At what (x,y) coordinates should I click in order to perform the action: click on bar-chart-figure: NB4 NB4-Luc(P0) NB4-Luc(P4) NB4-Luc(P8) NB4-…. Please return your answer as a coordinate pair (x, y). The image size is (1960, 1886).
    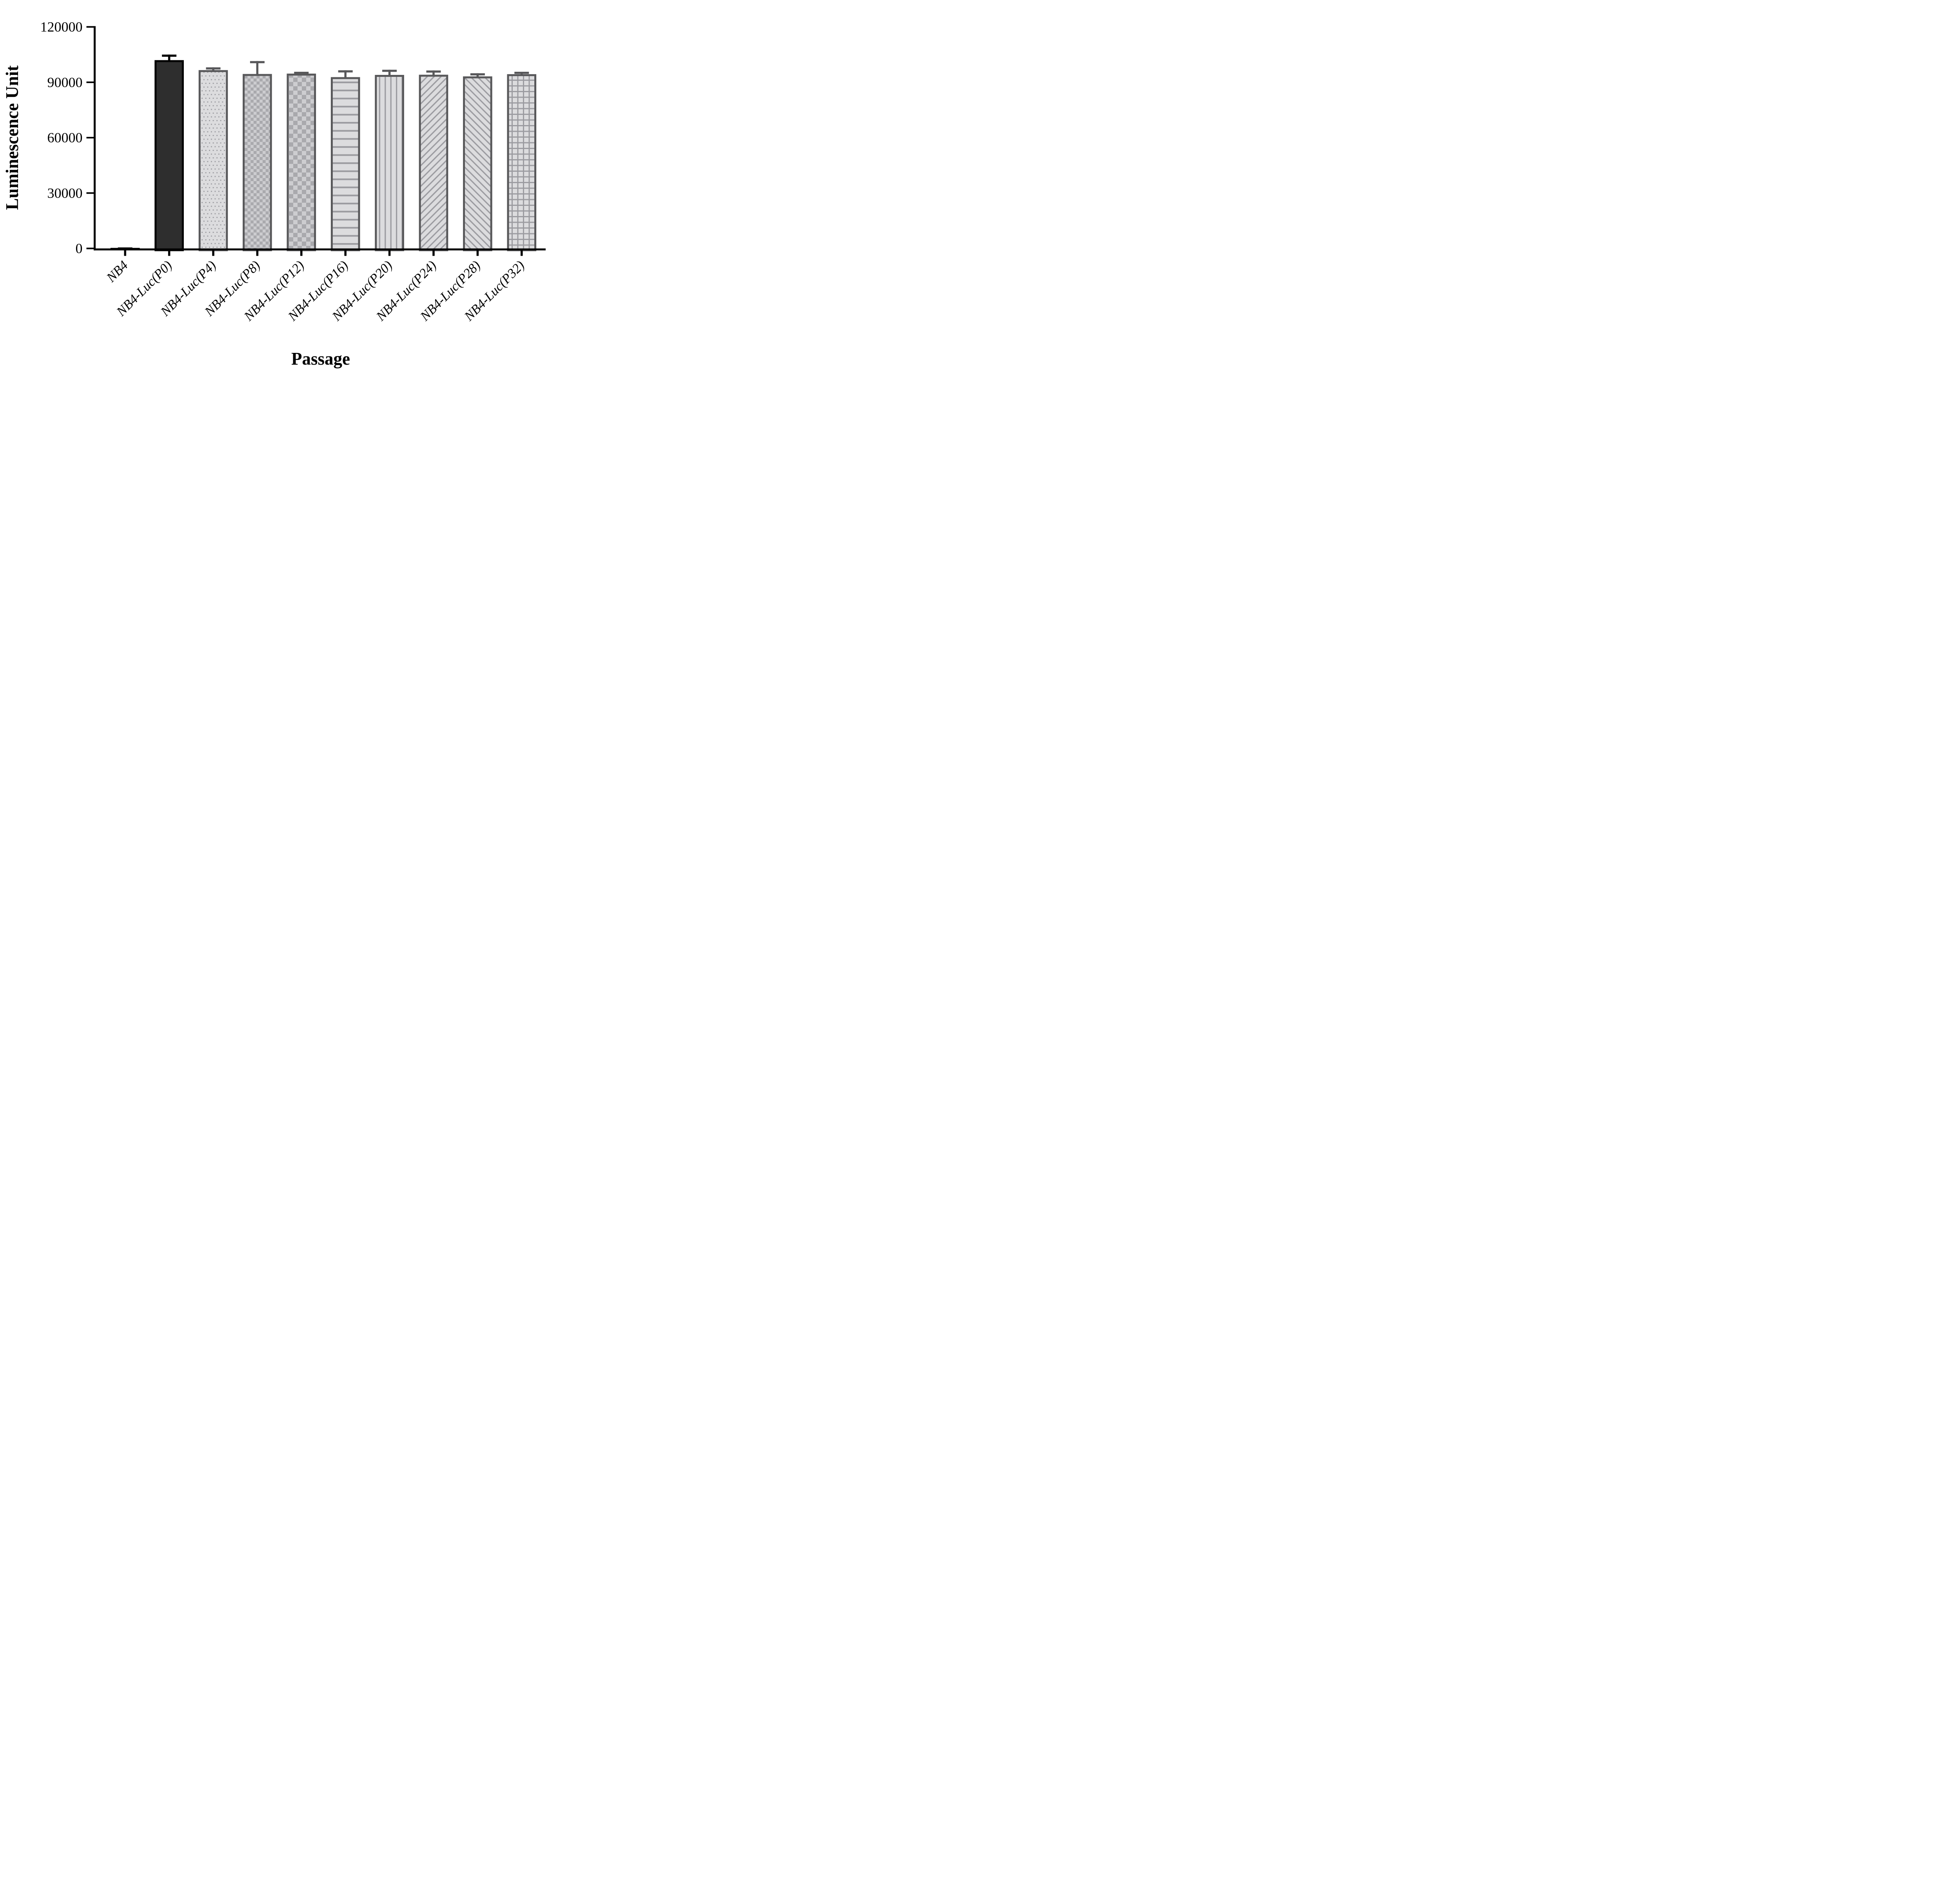
    Looking at the image, I should click on (280, 188).